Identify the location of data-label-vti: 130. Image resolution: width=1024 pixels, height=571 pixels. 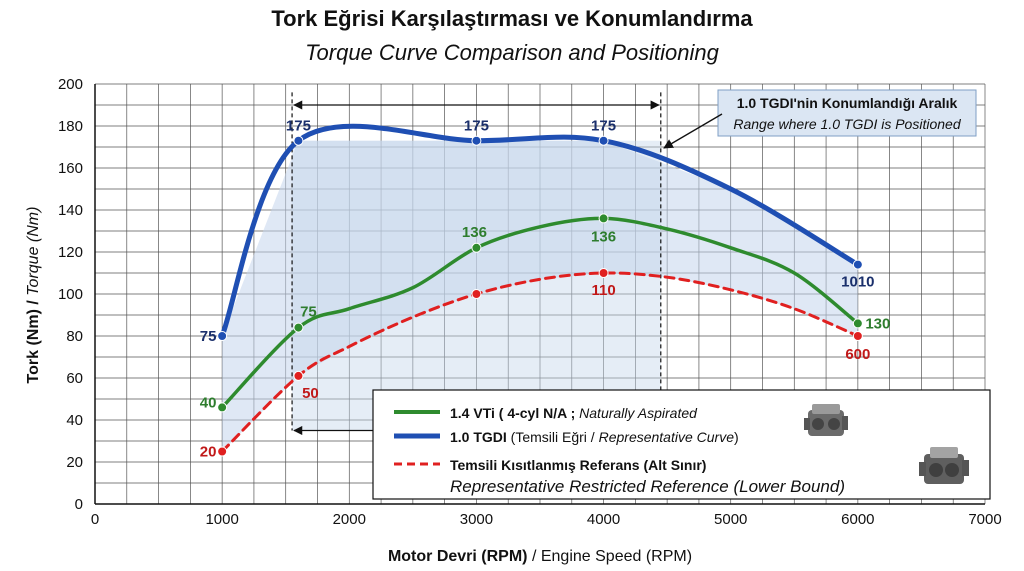
(877, 323).